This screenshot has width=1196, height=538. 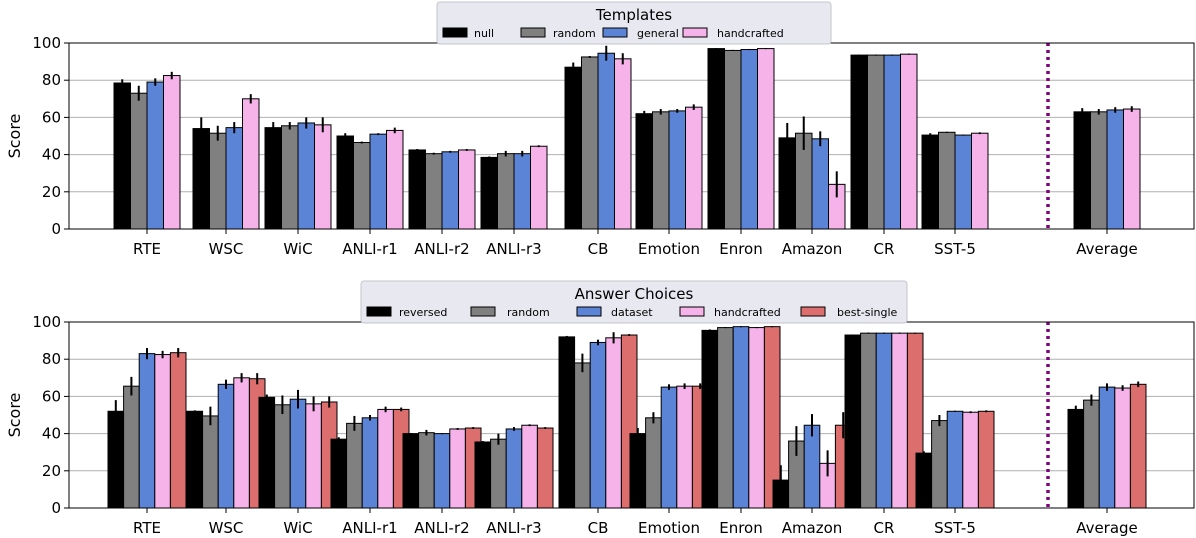 What do you see at coordinates (589, 311) in the screenshot?
I see `legend-swatch-dataset` at bounding box center [589, 311].